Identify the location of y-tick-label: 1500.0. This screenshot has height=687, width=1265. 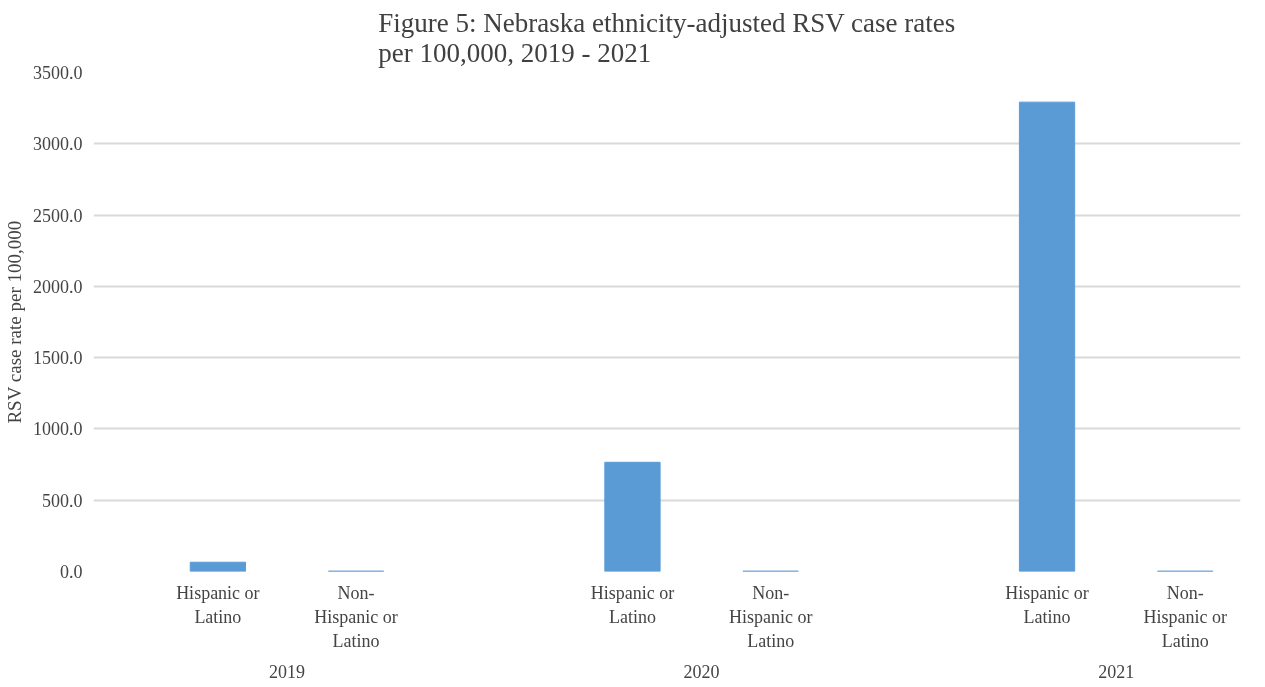
(58, 358).